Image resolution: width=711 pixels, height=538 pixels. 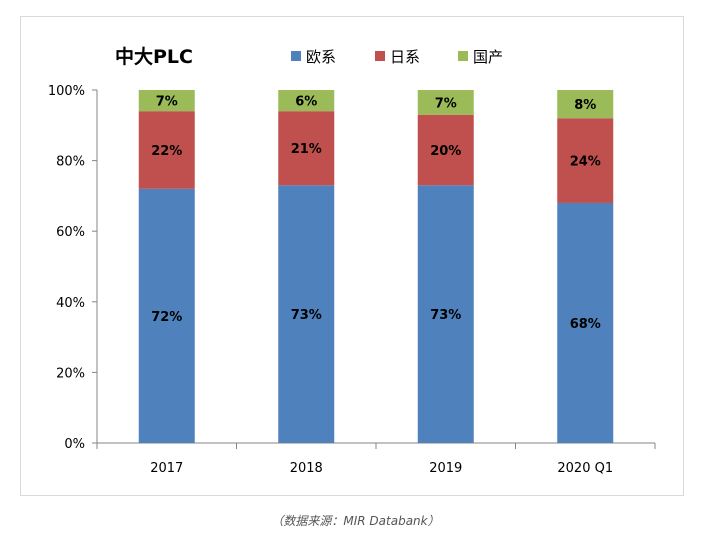 I want to click on chart-title: 中大PLC, so click(x=154, y=56).